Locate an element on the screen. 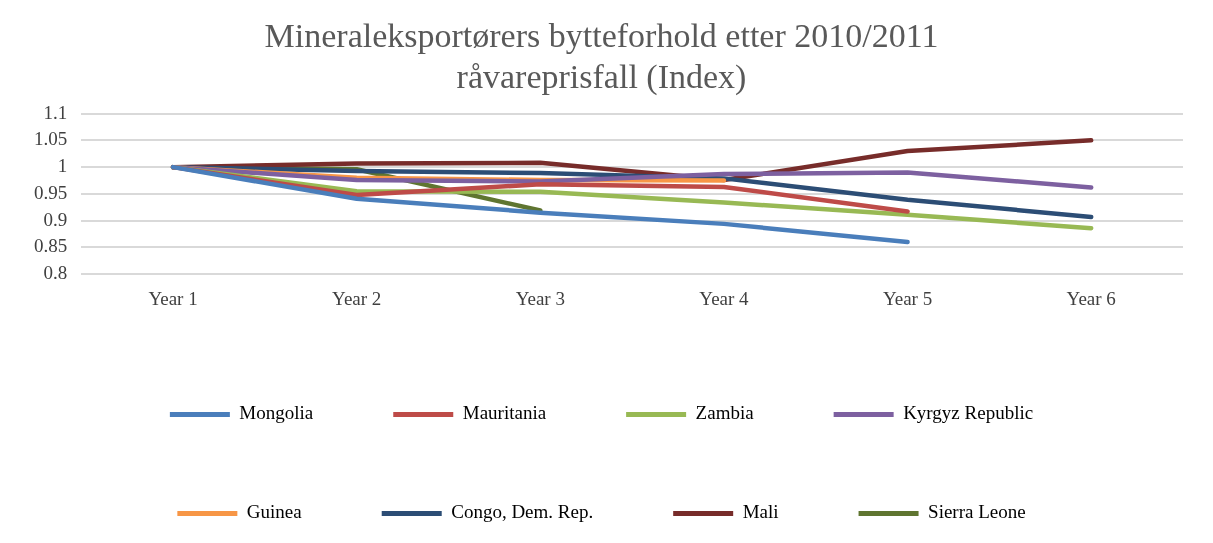  y-tick-label: 0.85 is located at coordinates (51, 246).